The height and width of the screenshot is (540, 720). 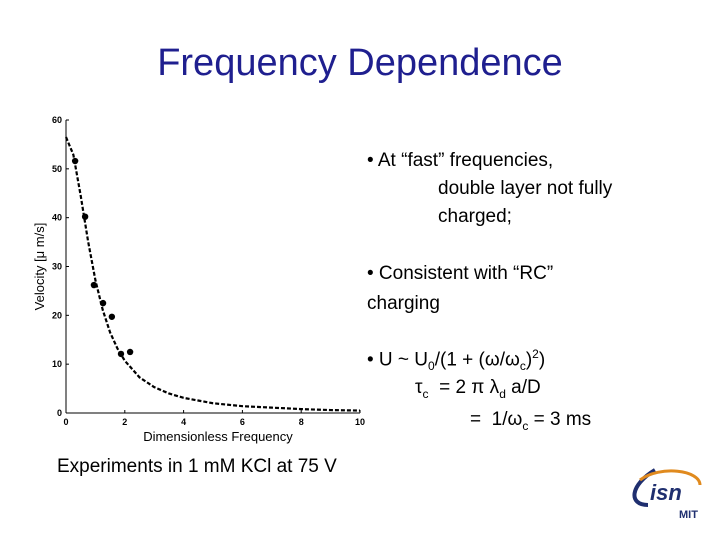 I want to click on text-segment: 2, so click(x=535, y=354).